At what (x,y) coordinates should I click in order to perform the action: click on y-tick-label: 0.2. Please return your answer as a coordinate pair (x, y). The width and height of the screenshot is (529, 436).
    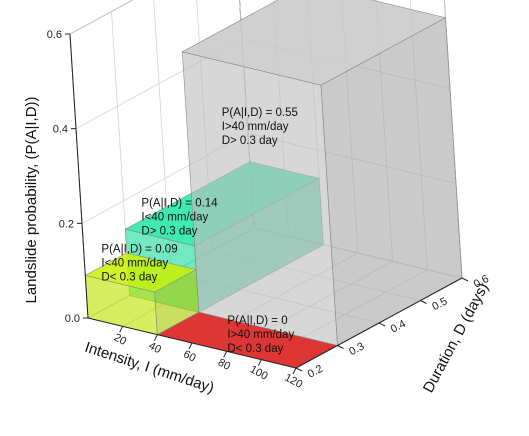
    Looking at the image, I should click on (66, 224).